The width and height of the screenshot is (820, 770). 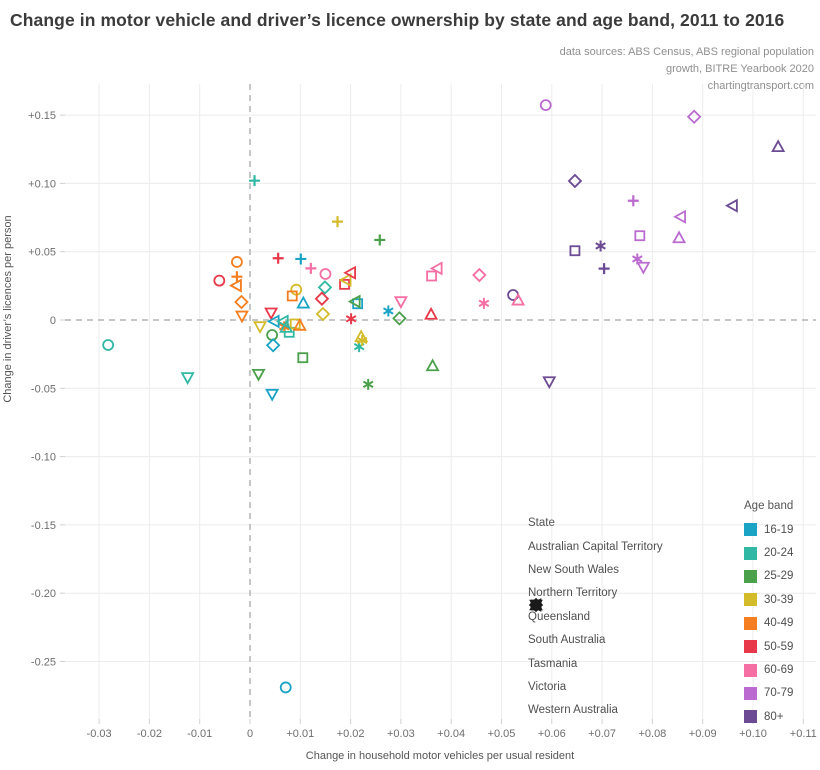 I want to click on age-legend-item-25-29: 25-29, so click(x=768, y=576).